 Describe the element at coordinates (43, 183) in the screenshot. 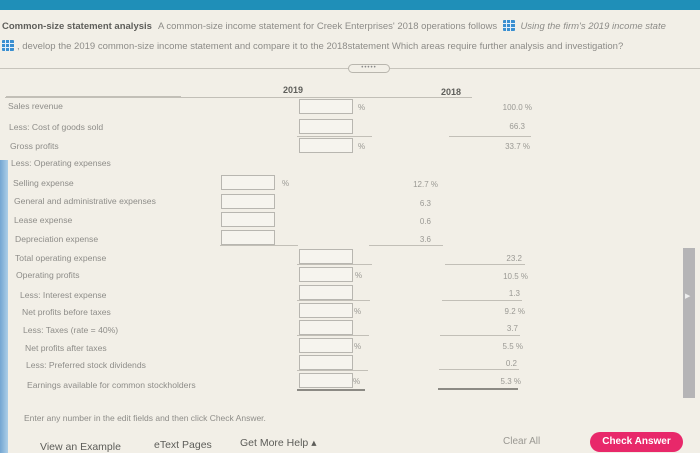

I see `row-label-selling-expense: Selling expense` at that location.